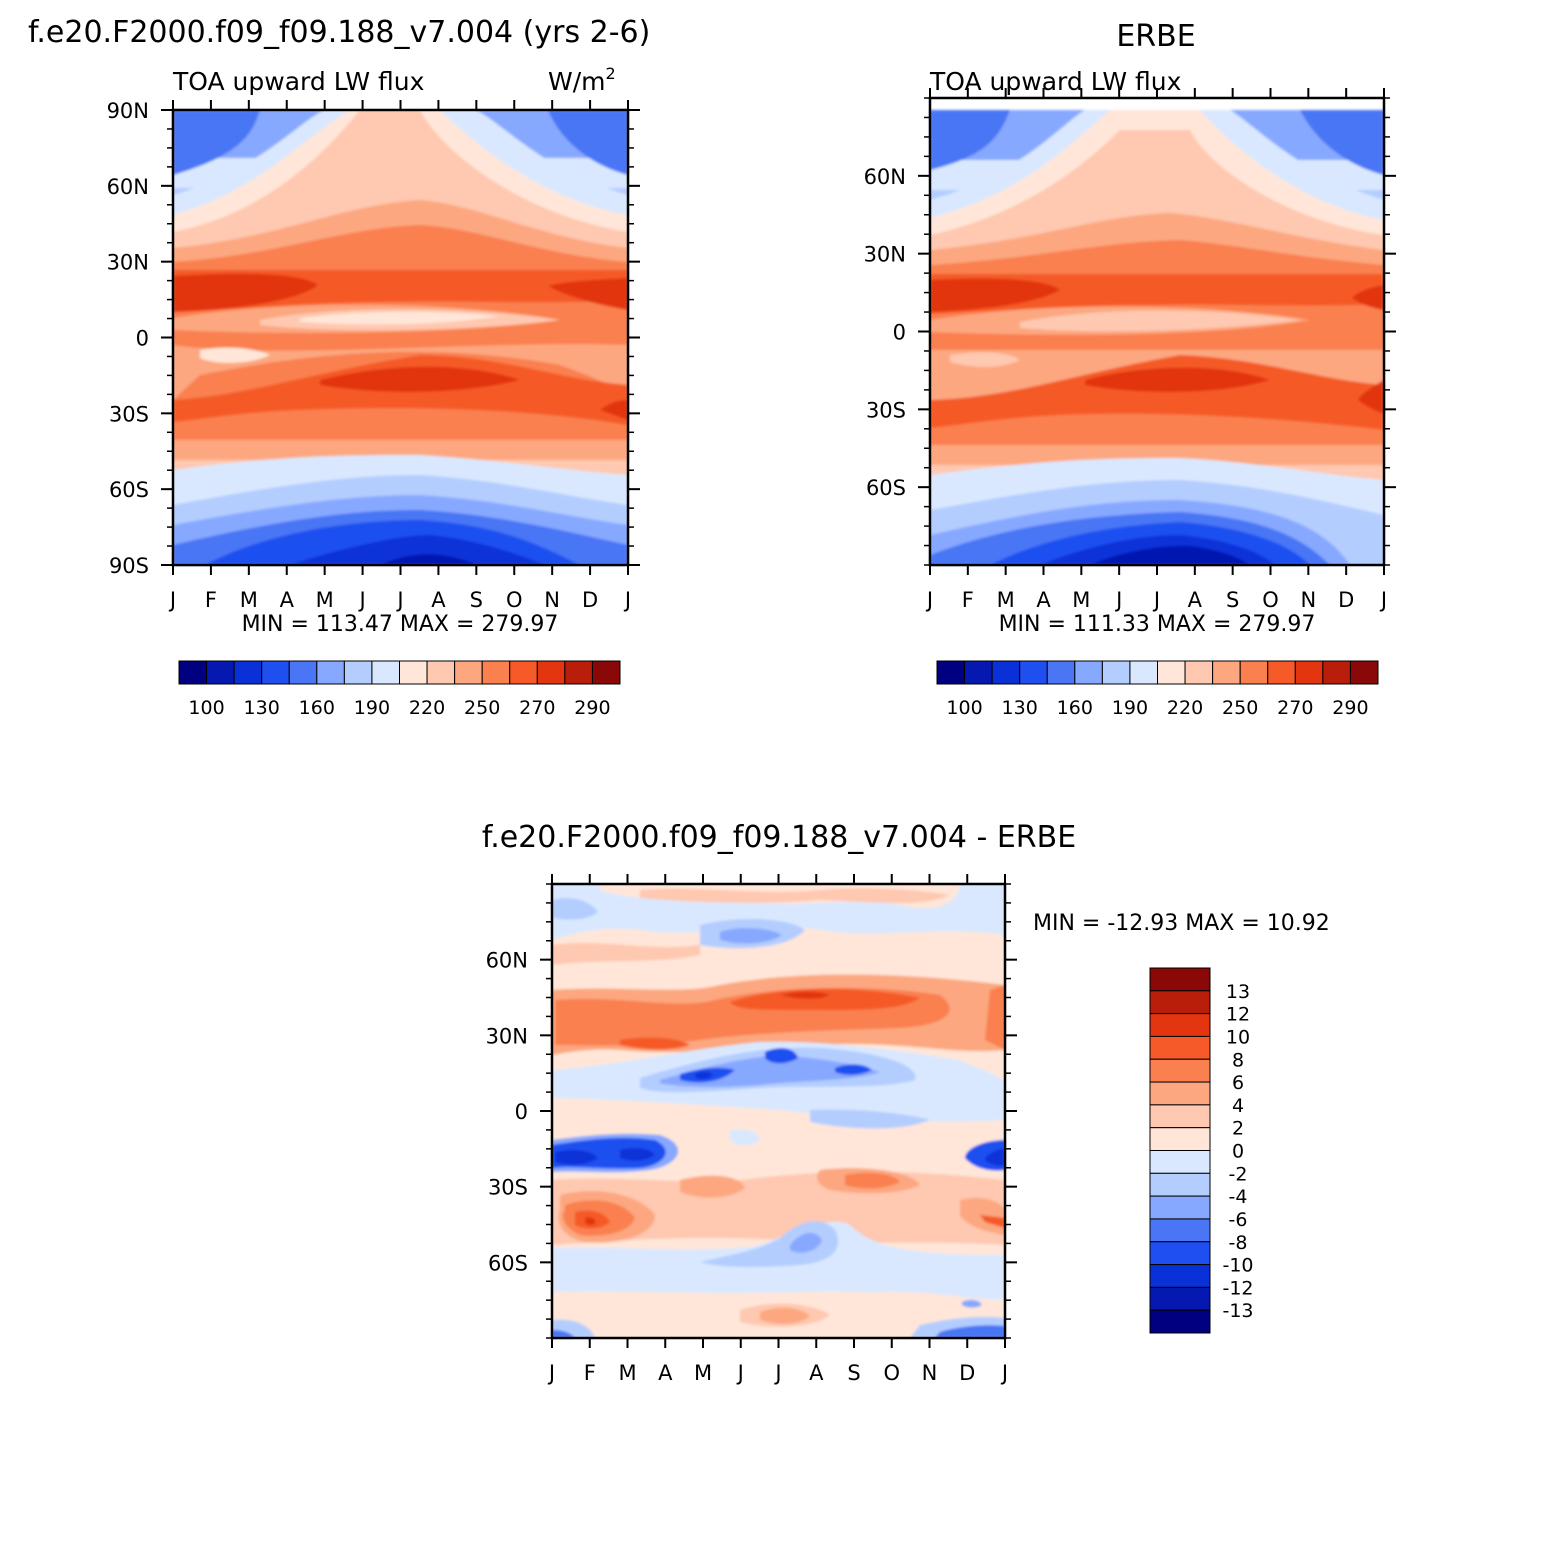 The height and width of the screenshot is (1558, 1558). I want to click on diff-colorbar-label: 6, so click(1238, 1083).